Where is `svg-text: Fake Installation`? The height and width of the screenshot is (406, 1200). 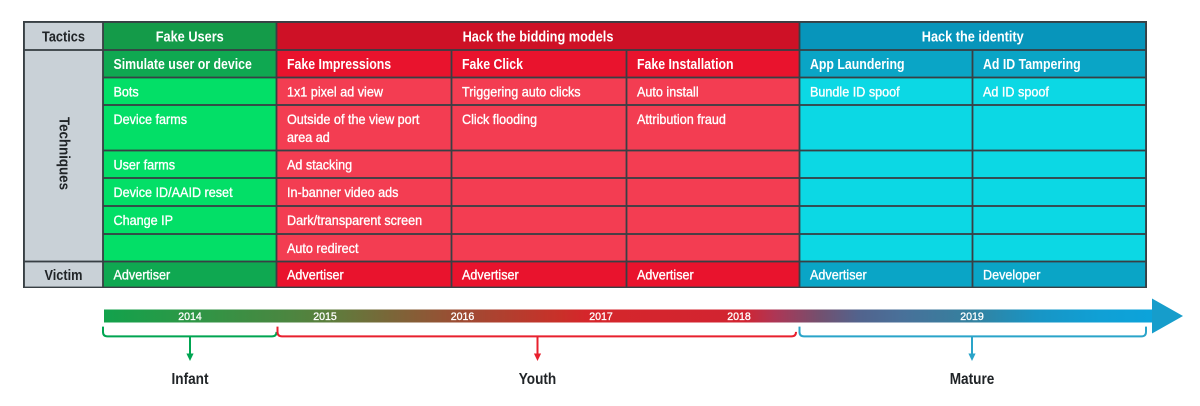 svg-text: Fake Installation is located at coordinates (685, 65).